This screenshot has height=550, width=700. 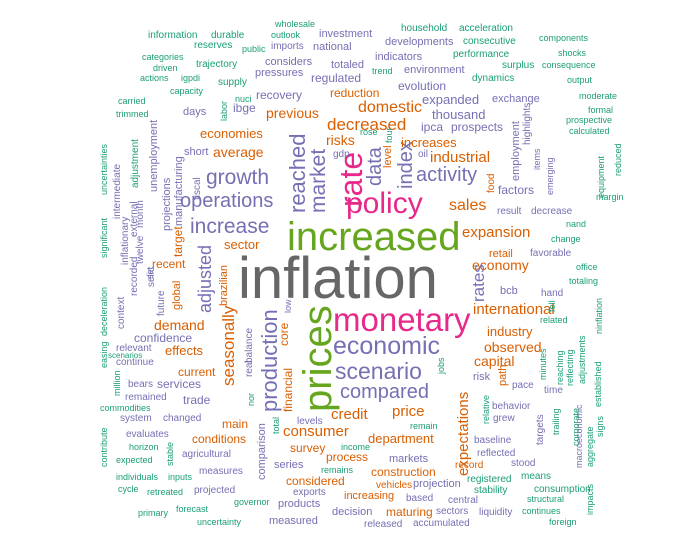 I want to click on word-ninflation: ninflation, so click(x=599, y=315).